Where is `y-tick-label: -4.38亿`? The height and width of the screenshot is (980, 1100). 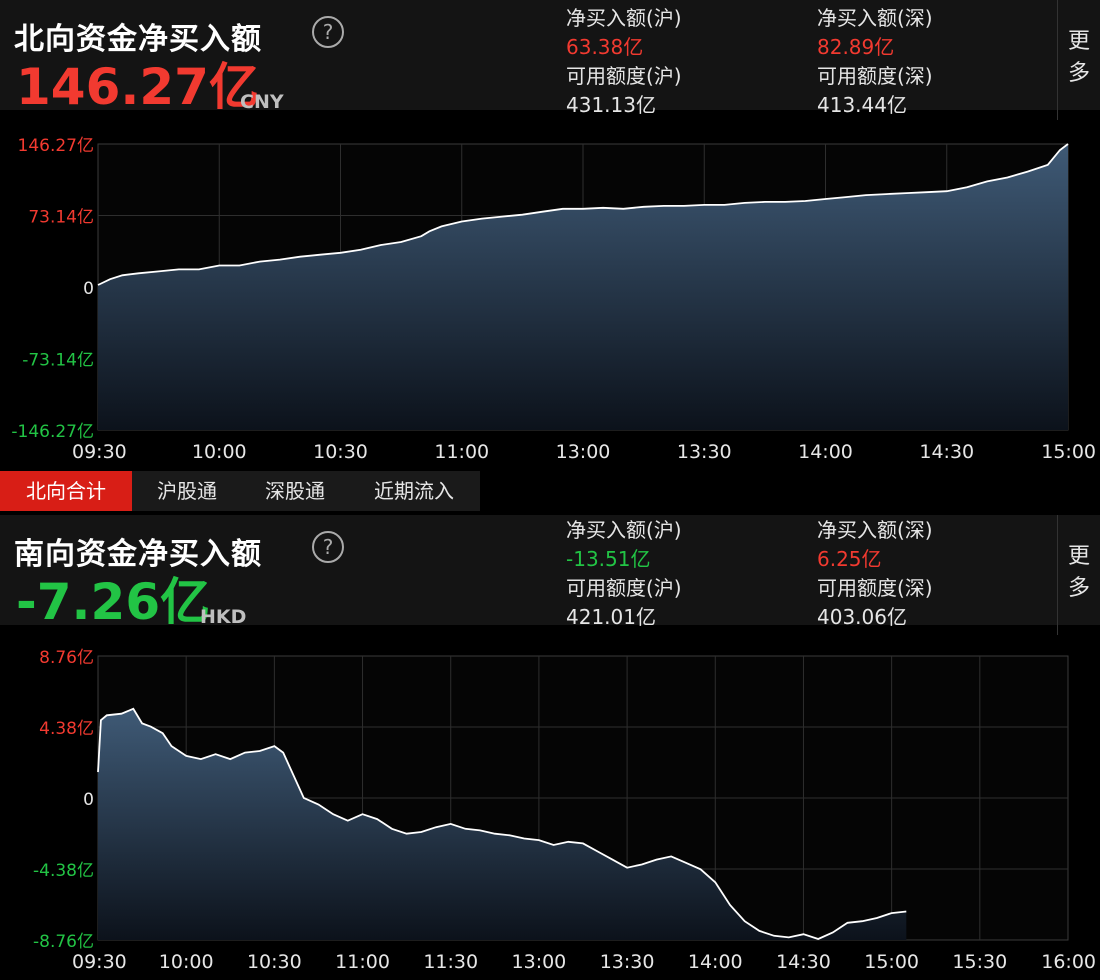 y-tick-label: -4.38亿 is located at coordinates (63, 871).